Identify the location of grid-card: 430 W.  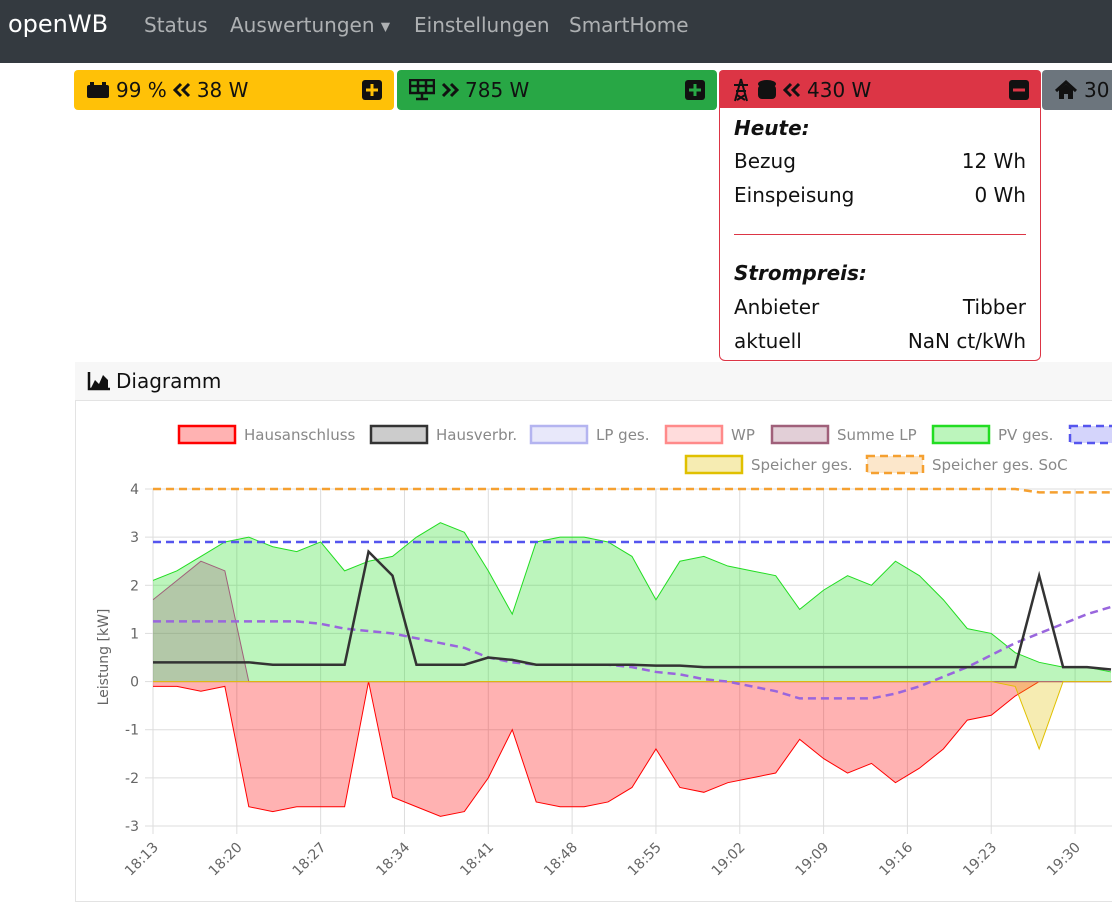
(880, 90).